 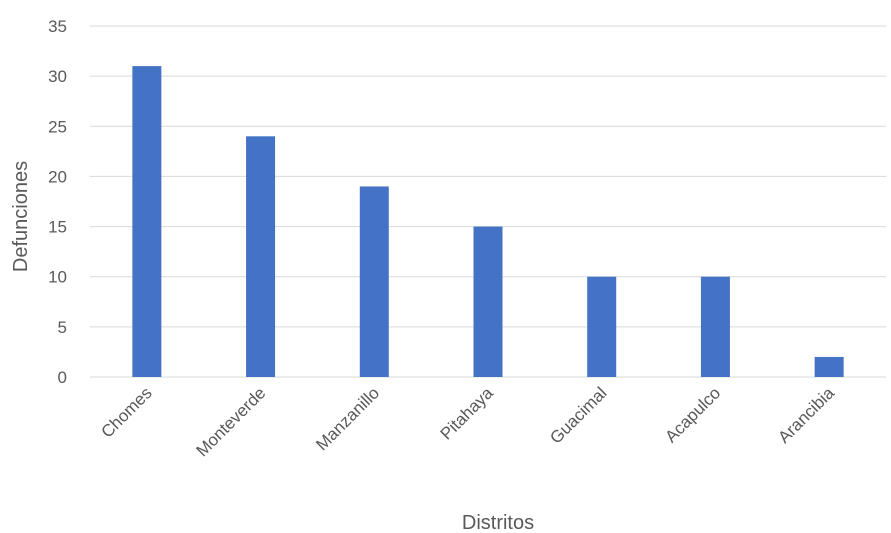 I want to click on bar-chomes, so click(x=147, y=221).